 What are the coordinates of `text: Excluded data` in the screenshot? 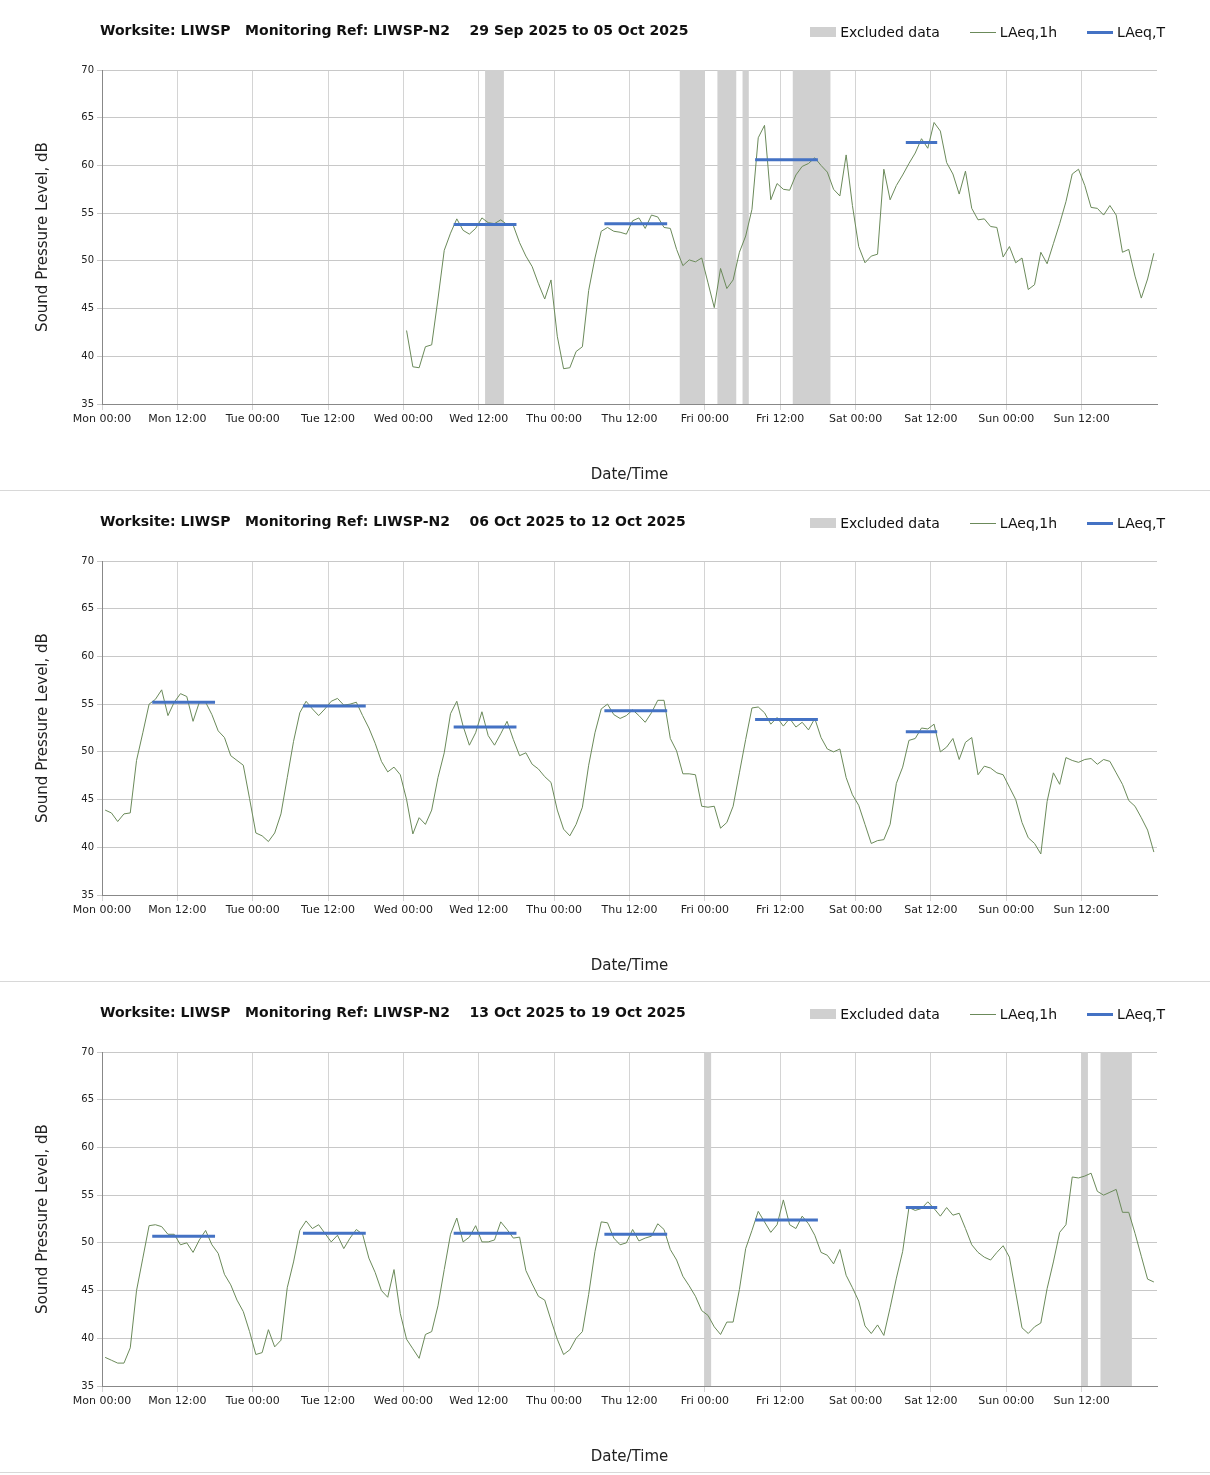 It's located at (890, 523).